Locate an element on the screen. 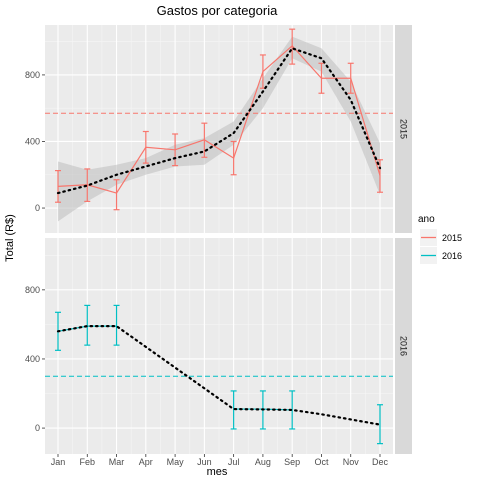 This screenshot has height=480, width=480. x-tick-label: Feb is located at coordinates (88, 462).